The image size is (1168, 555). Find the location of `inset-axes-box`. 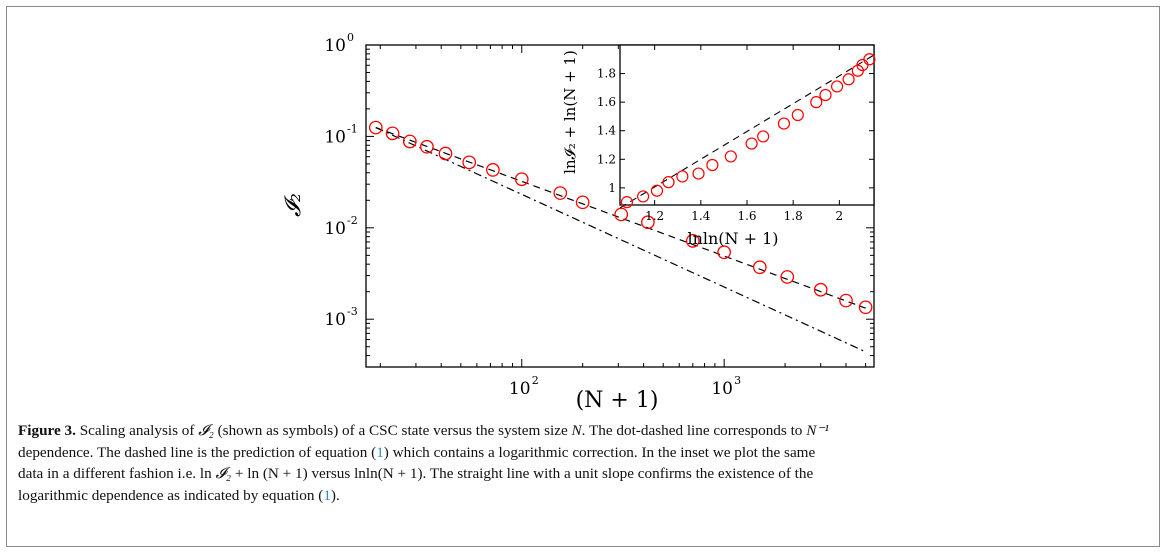

inset-axes-box is located at coordinates (747, 125).